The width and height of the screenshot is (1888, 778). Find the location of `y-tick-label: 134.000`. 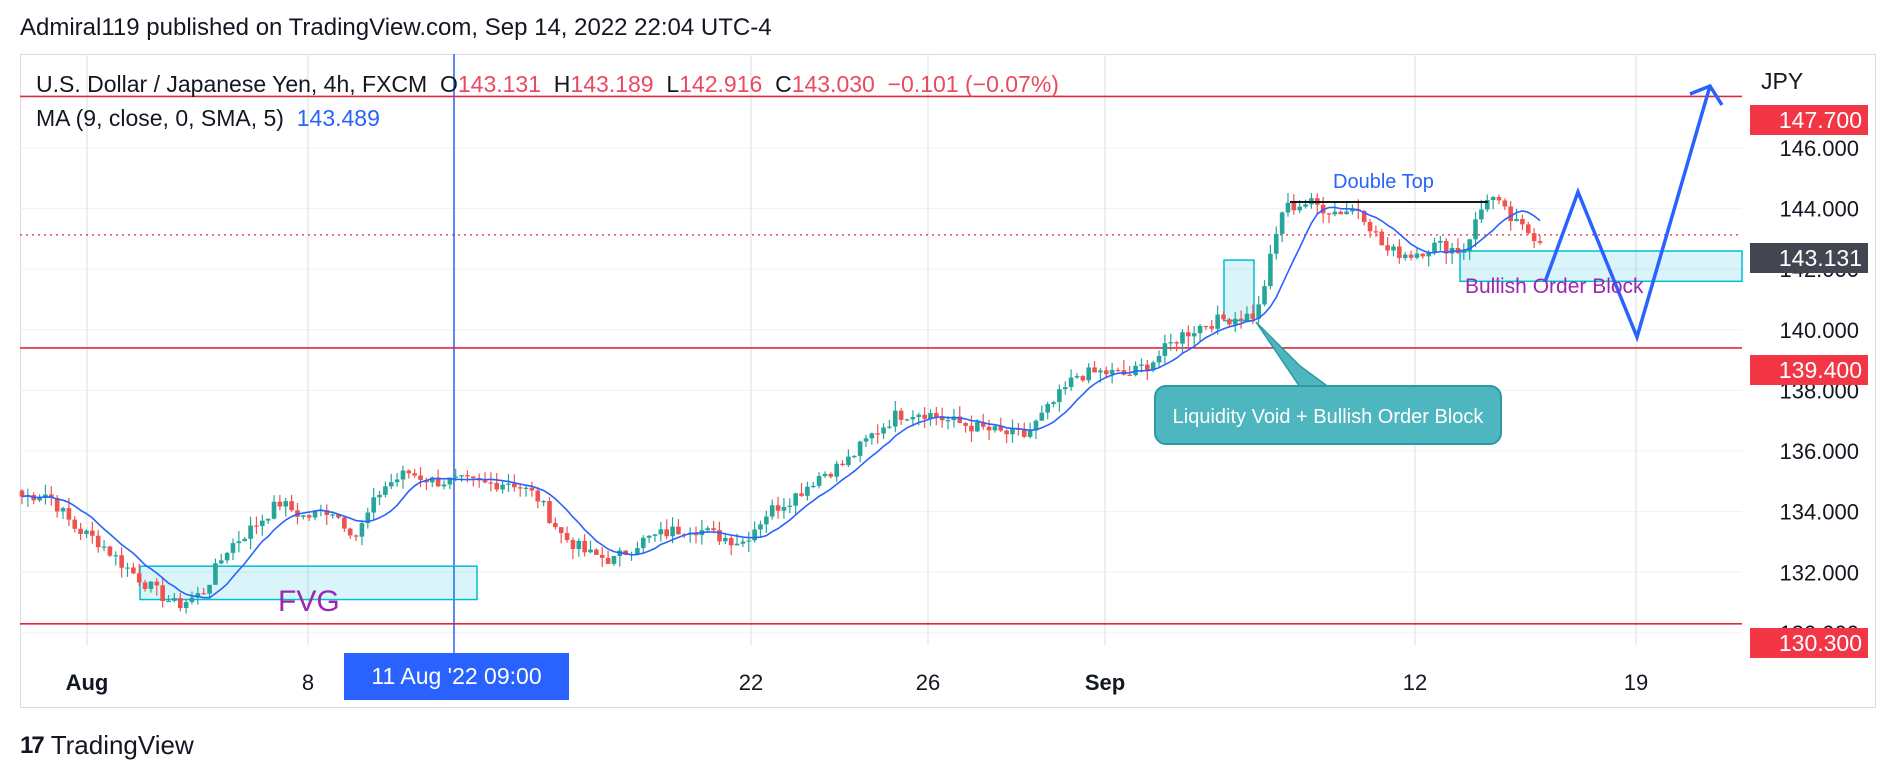

y-tick-label: 134.000 is located at coordinates (1819, 512).